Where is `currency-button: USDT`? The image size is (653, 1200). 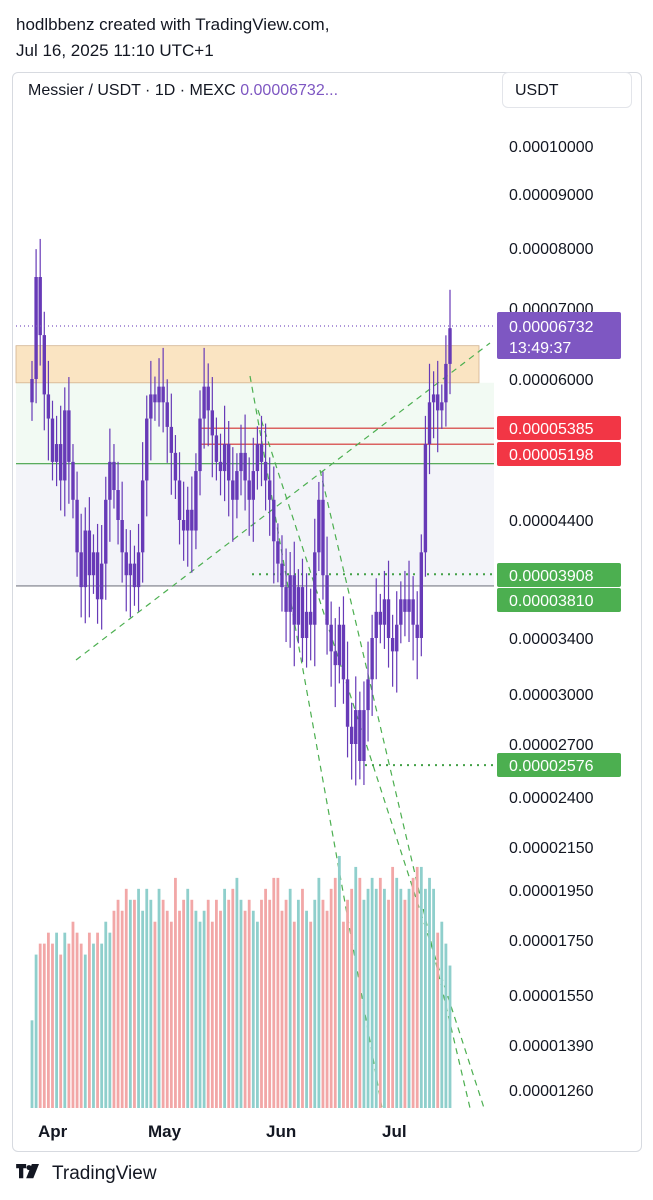 currency-button: USDT is located at coordinates (567, 90).